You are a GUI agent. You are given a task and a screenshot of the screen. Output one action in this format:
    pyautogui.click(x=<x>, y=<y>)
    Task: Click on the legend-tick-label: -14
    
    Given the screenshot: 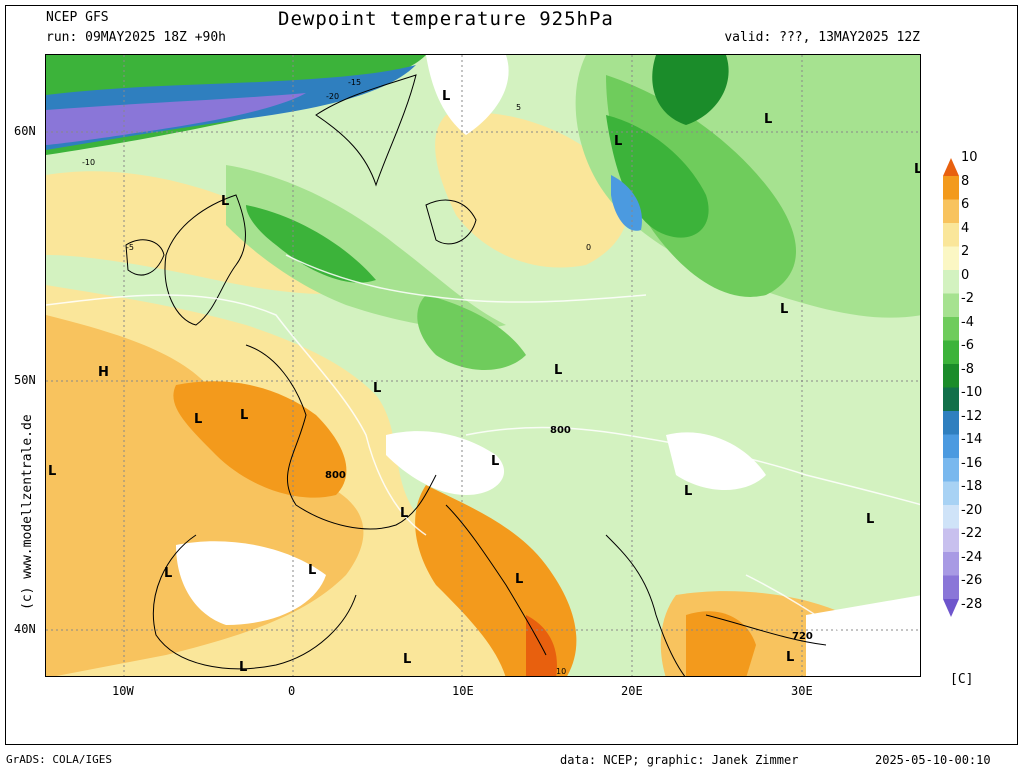 What is the action you would take?
    pyautogui.click(x=972, y=439)
    